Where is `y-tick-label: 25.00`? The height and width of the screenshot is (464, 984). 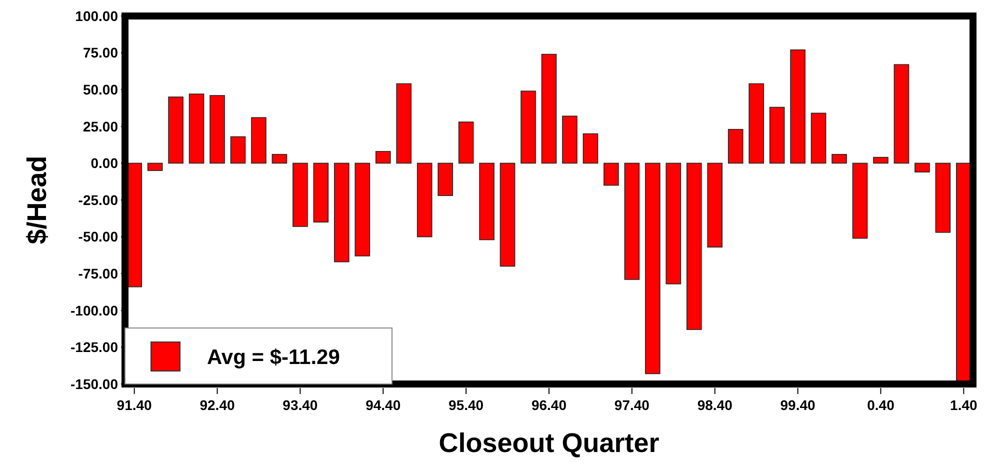 y-tick-label: 25.00 is located at coordinates (100, 126).